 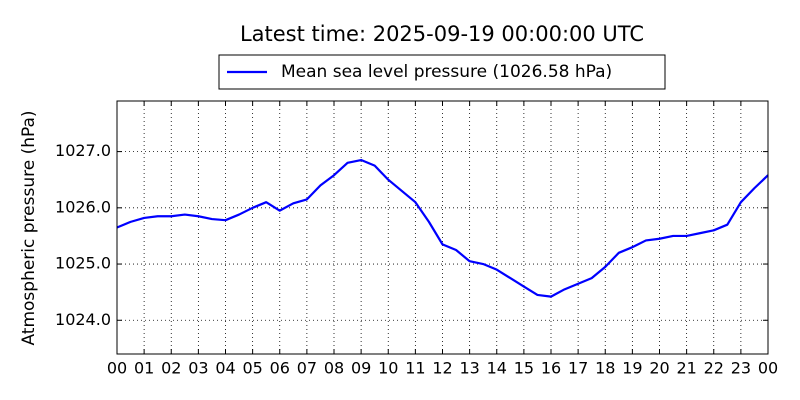 What do you see at coordinates (605, 368) in the screenshot?
I see `x-tick-label: 18` at bounding box center [605, 368].